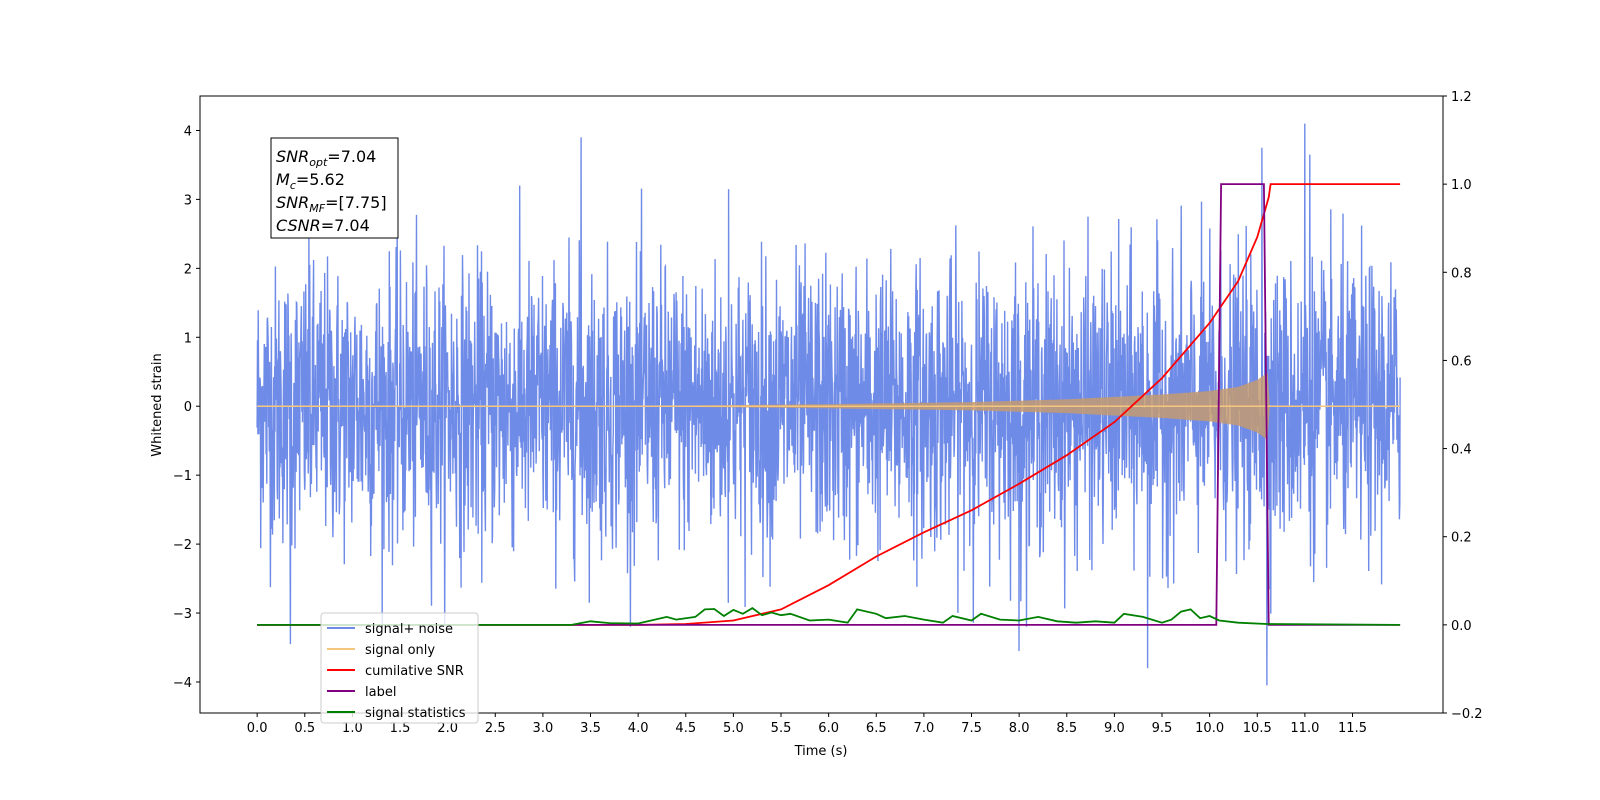  I want to click on y2-tick-label: −0.2, so click(1467, 714).